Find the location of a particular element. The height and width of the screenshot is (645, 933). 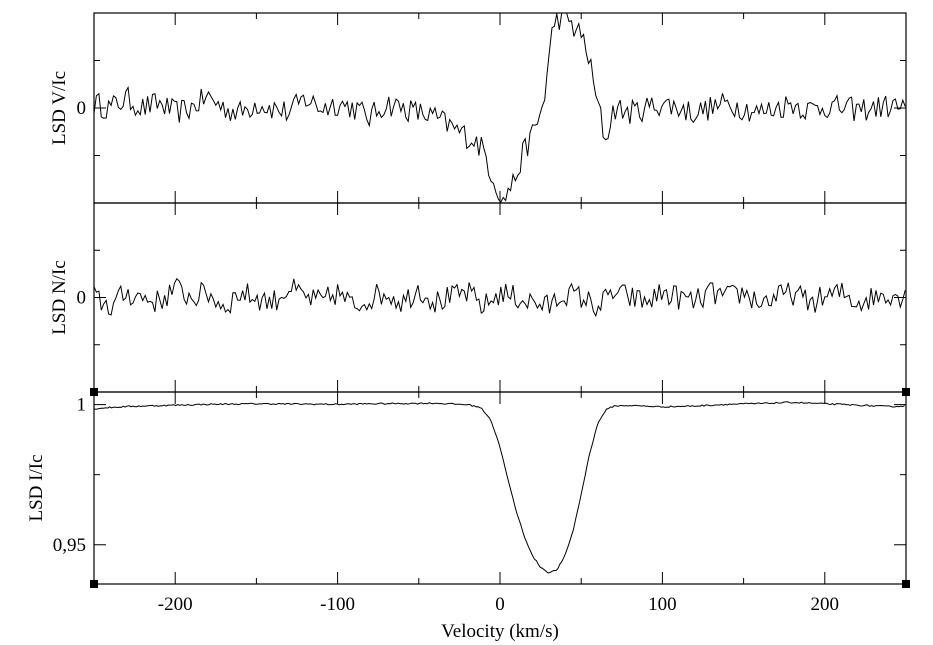

v-panel-ylabel: LSD V/Ic is located at coordinates (59, 108).